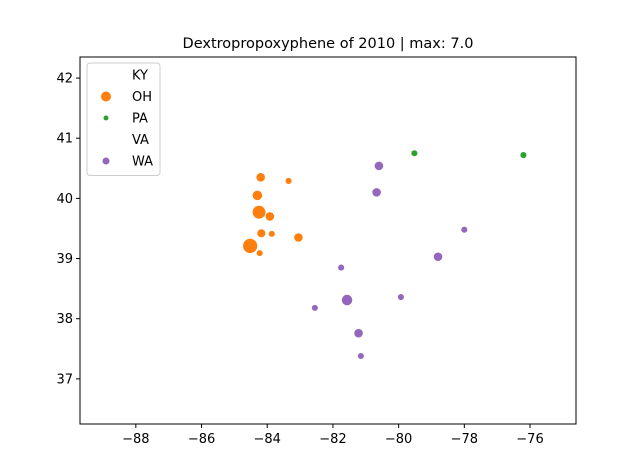 The image size is (640, 476). Describe the element at coordinates (64, 79) in the screenshot. I see `y-tick-label: 42` at that location.